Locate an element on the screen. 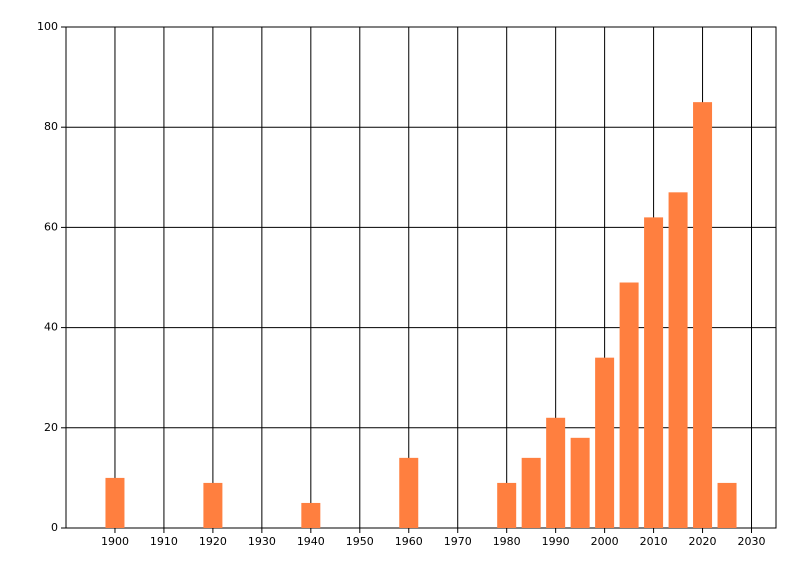 Image resolution: width=800 pixels, height=576 pixels. x-tick-label: 2030 is located at coordinates (752, 541).